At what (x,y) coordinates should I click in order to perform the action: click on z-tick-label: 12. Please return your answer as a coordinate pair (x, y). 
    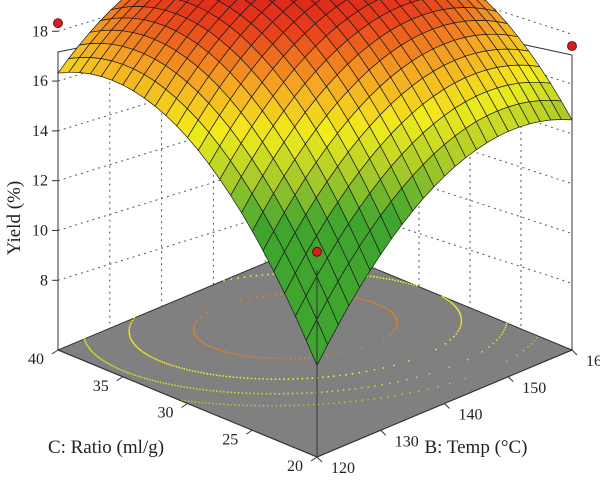
    Looking at the image, I should click on (40, 181).